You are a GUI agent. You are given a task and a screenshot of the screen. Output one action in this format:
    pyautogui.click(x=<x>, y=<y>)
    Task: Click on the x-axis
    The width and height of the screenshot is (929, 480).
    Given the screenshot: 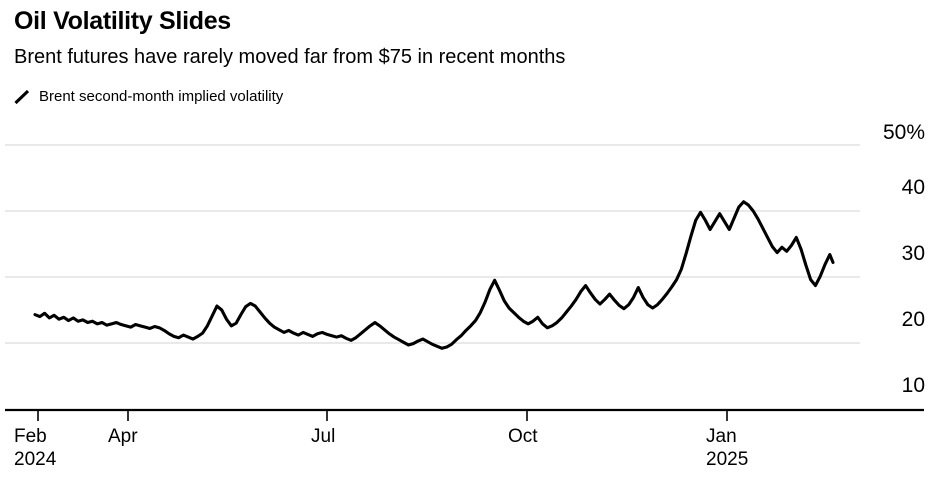 What is the action you would take?
    pyautogui.click(x=464, y=414)
    